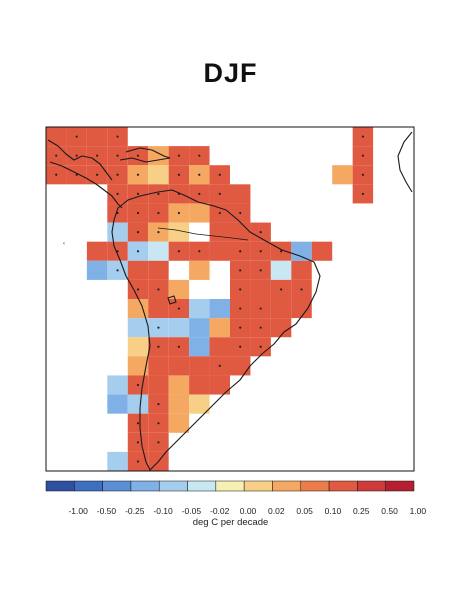 This screenshot has height=600, width=461. Describe the element at coordinates (106, 511) in the screenshot. I see `colorbar-tick-label: -0.50` at that location.